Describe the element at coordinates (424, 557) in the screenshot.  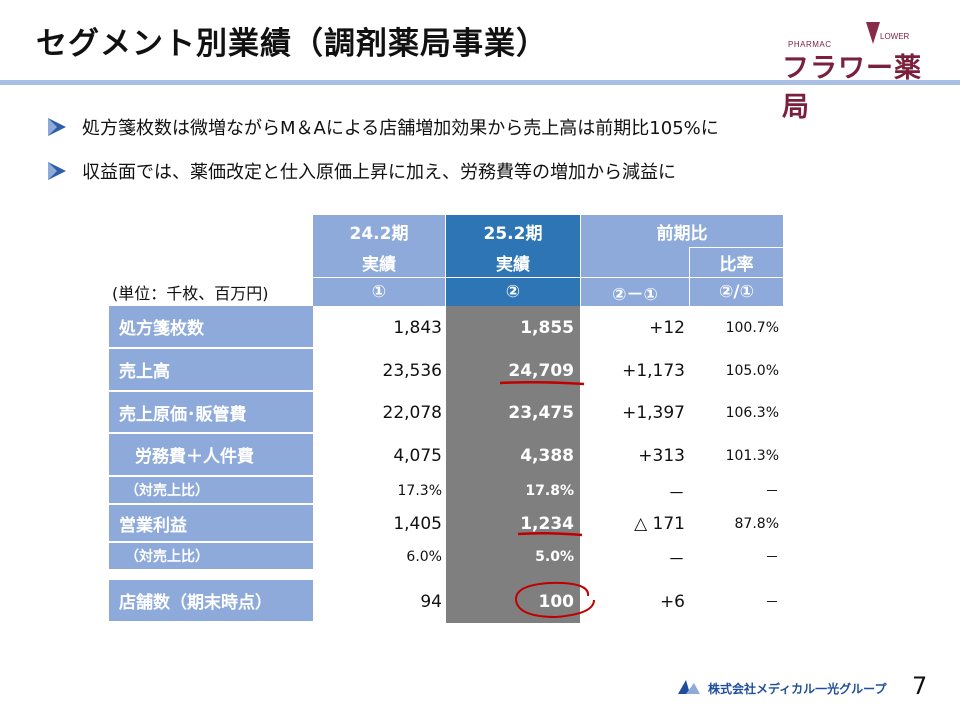
I see `prev-value: 6.0%` at that location.